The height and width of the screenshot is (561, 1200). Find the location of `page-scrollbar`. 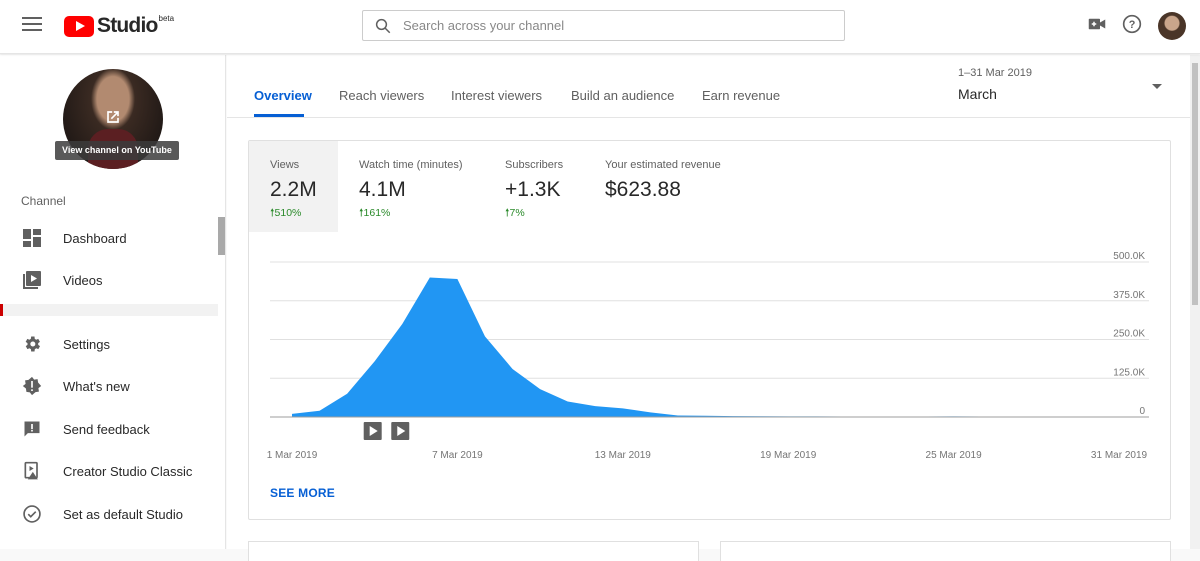

page-scrollbar is located at coordinates (1195, 302).